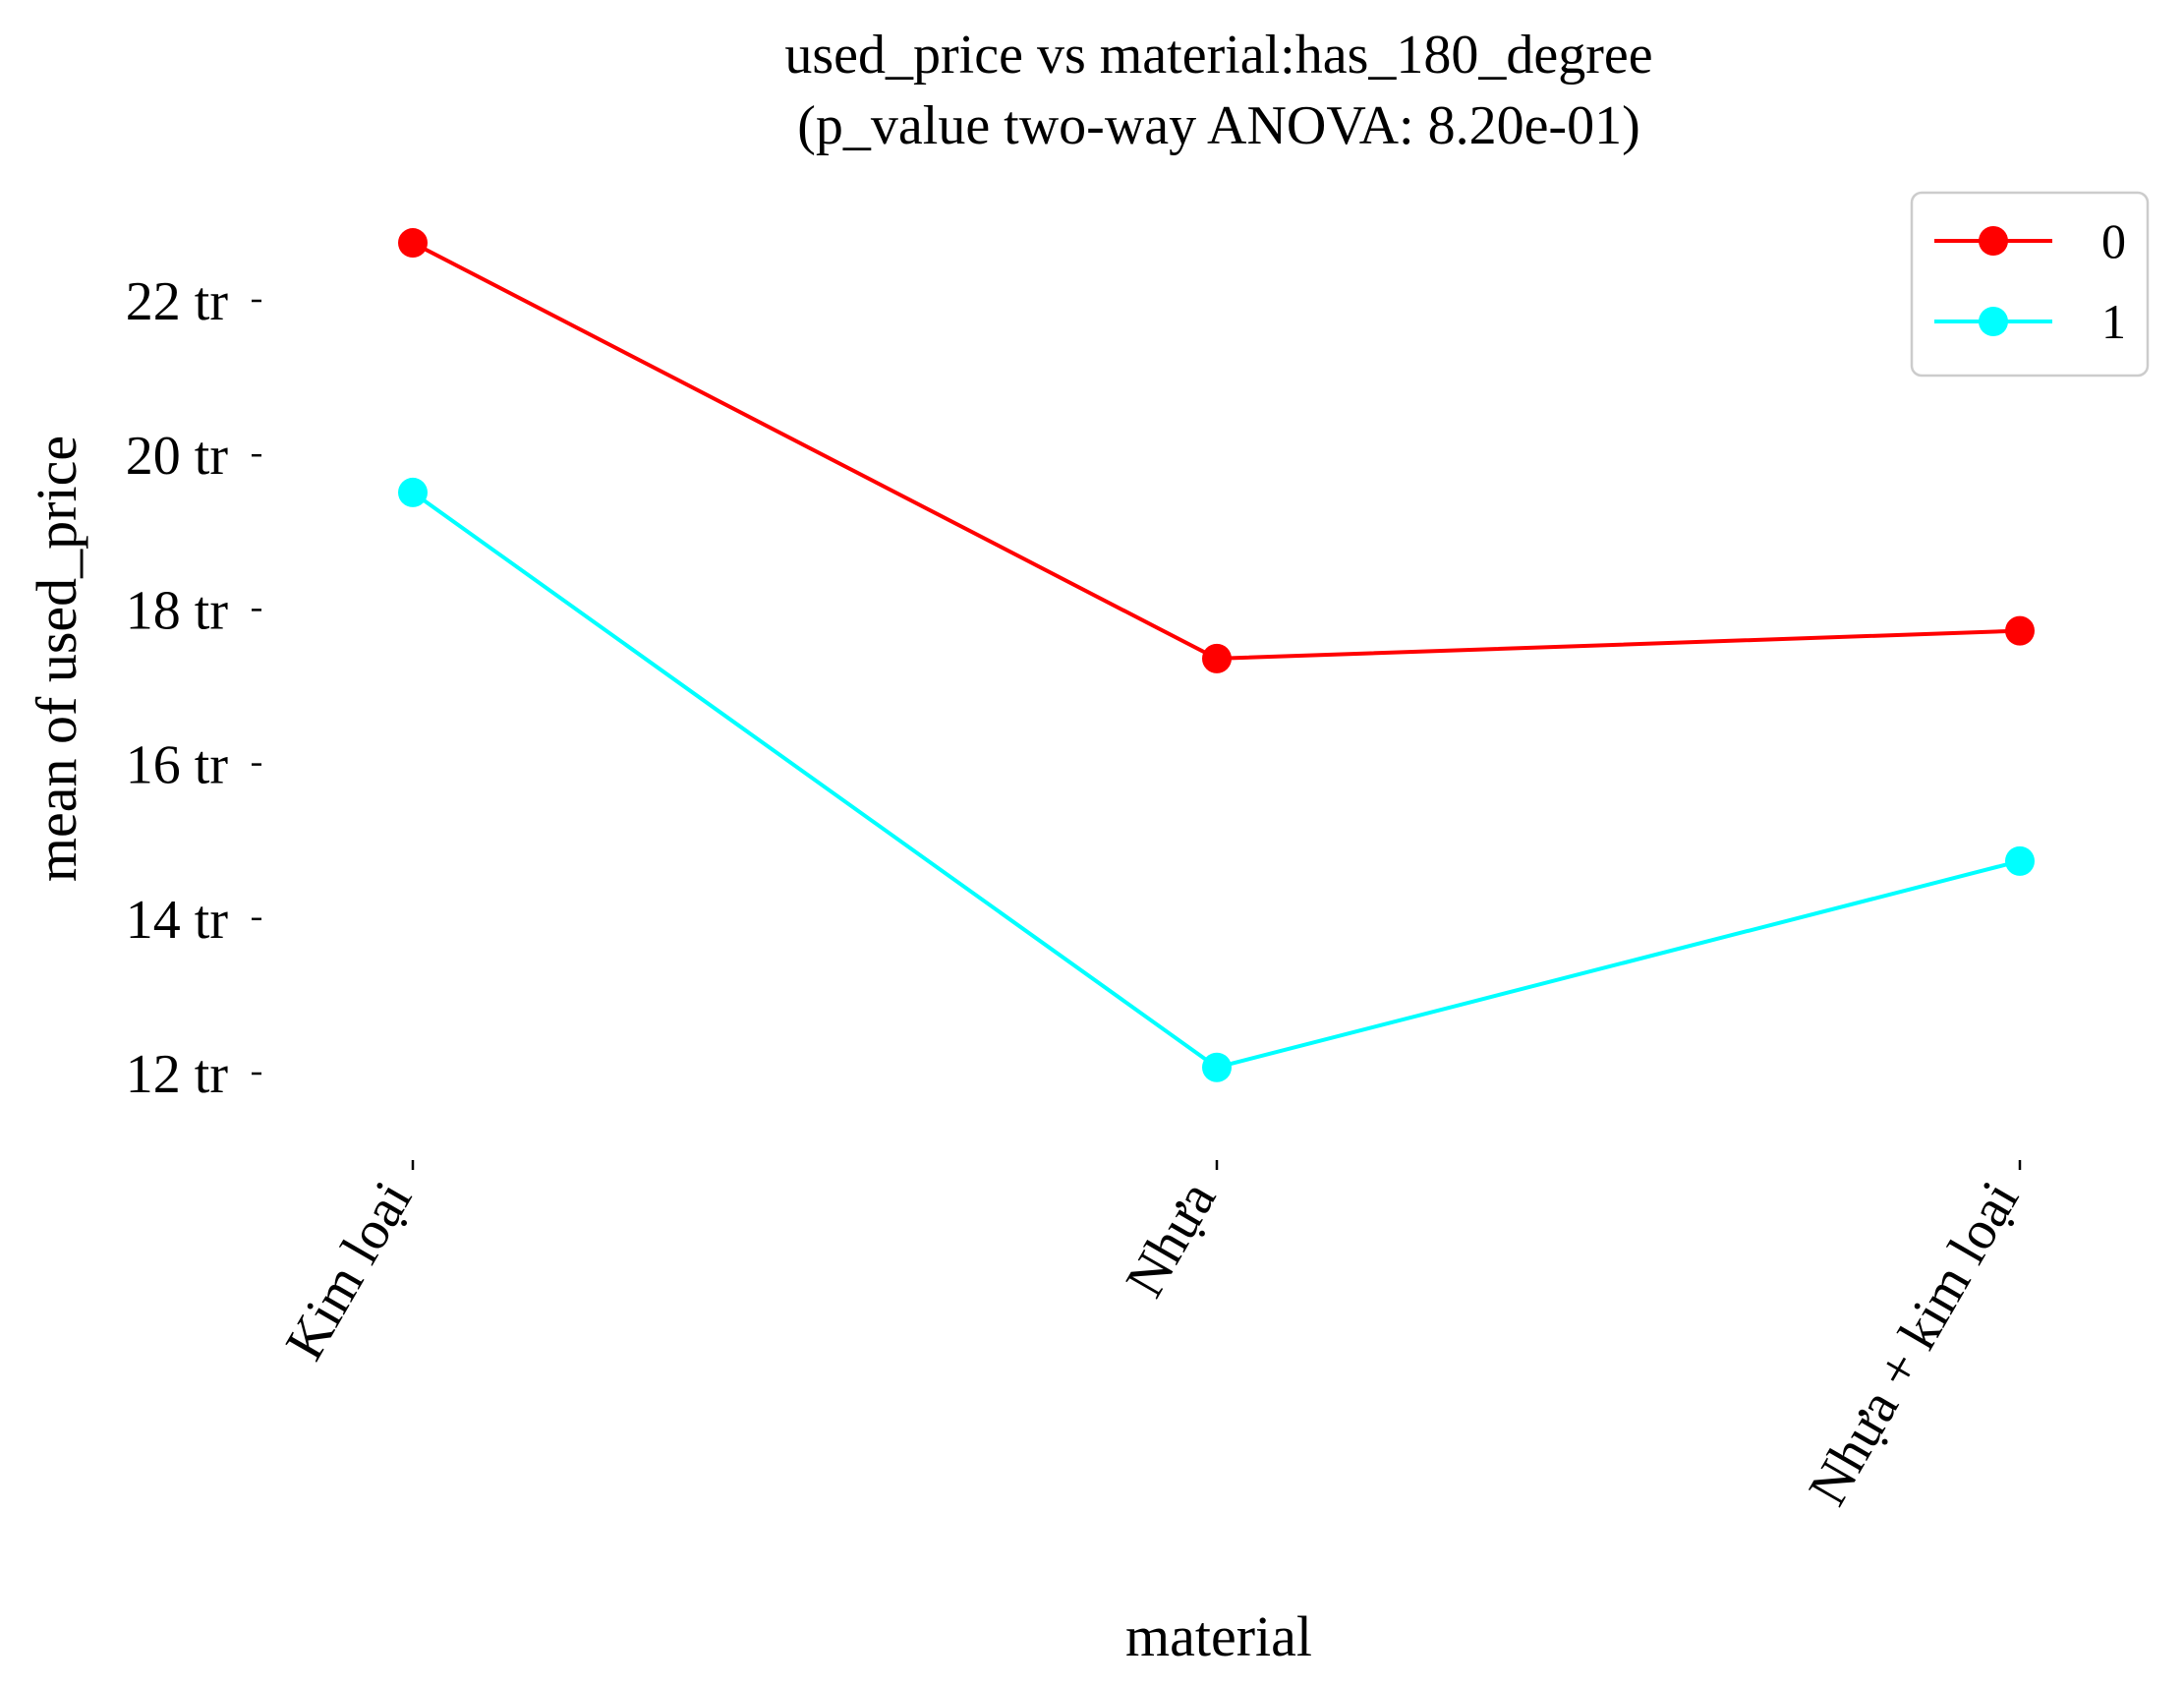 This screenshot has width=2184, height=1688. What do you see at coordinates (177, 301) in the screenshot?
I see `y-tick-label: 22 tr` at bounding box center [177, 301].